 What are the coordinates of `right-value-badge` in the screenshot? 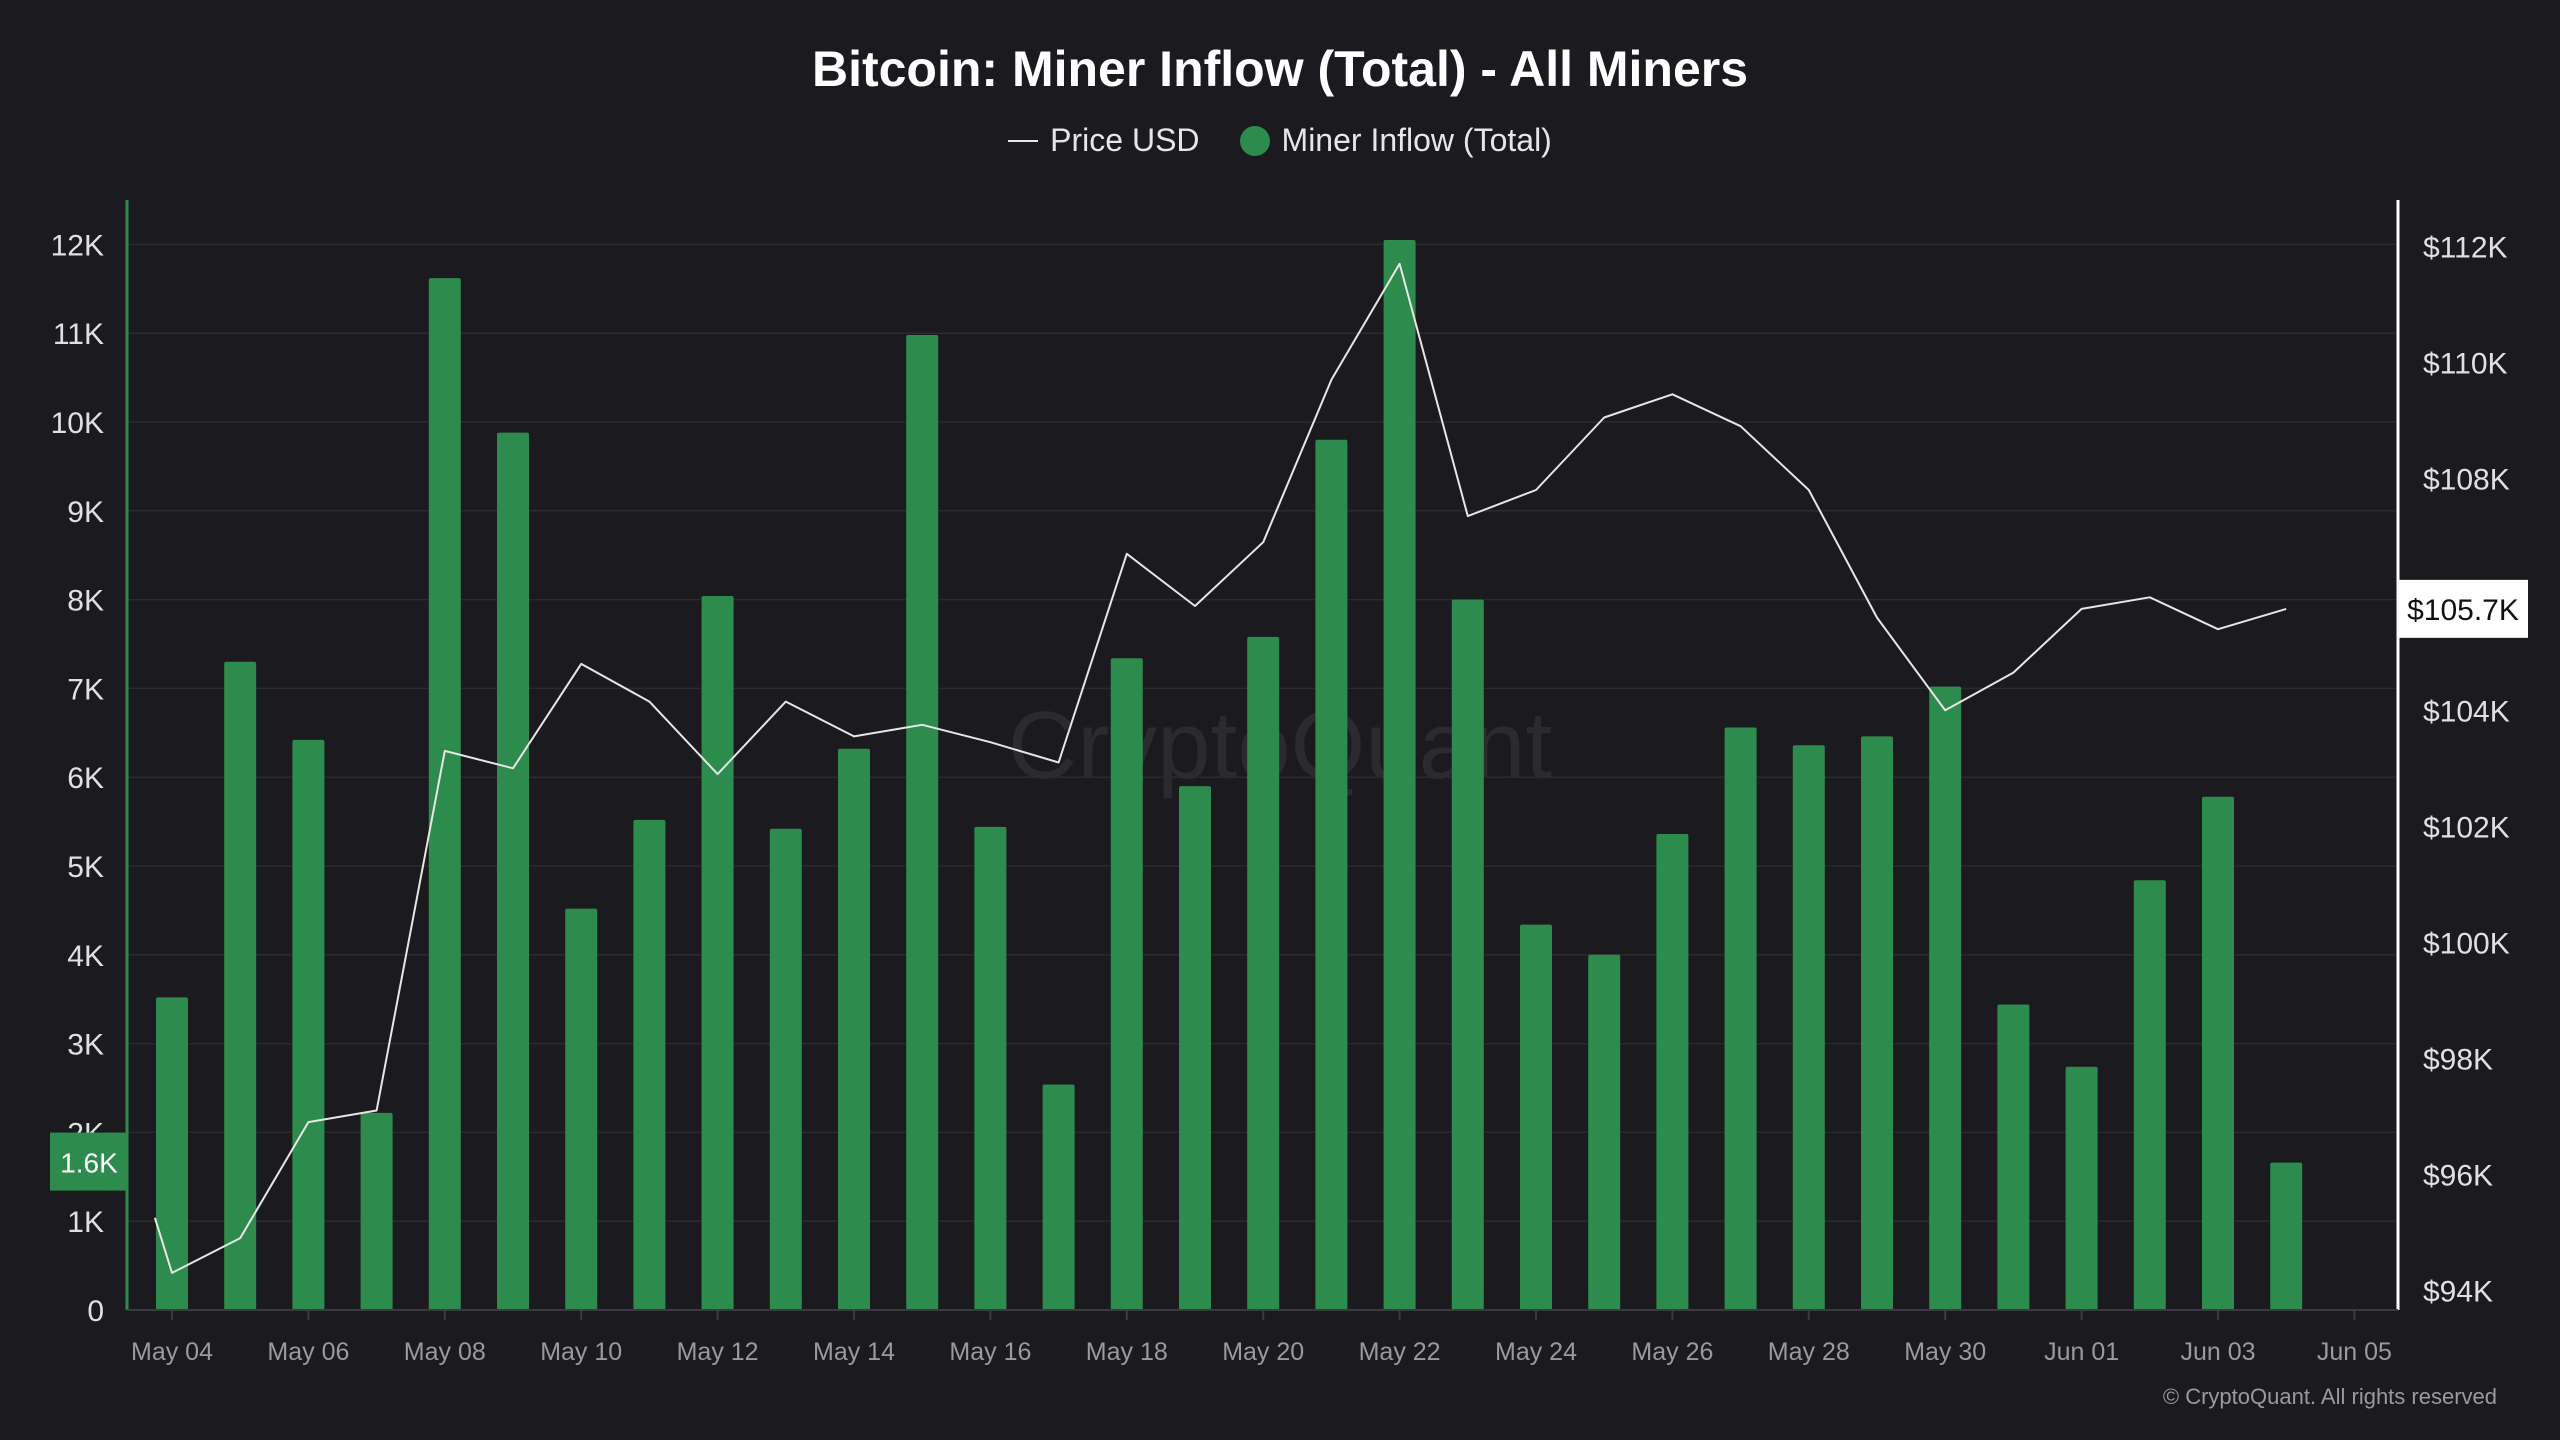 It's located at (2463, 608).